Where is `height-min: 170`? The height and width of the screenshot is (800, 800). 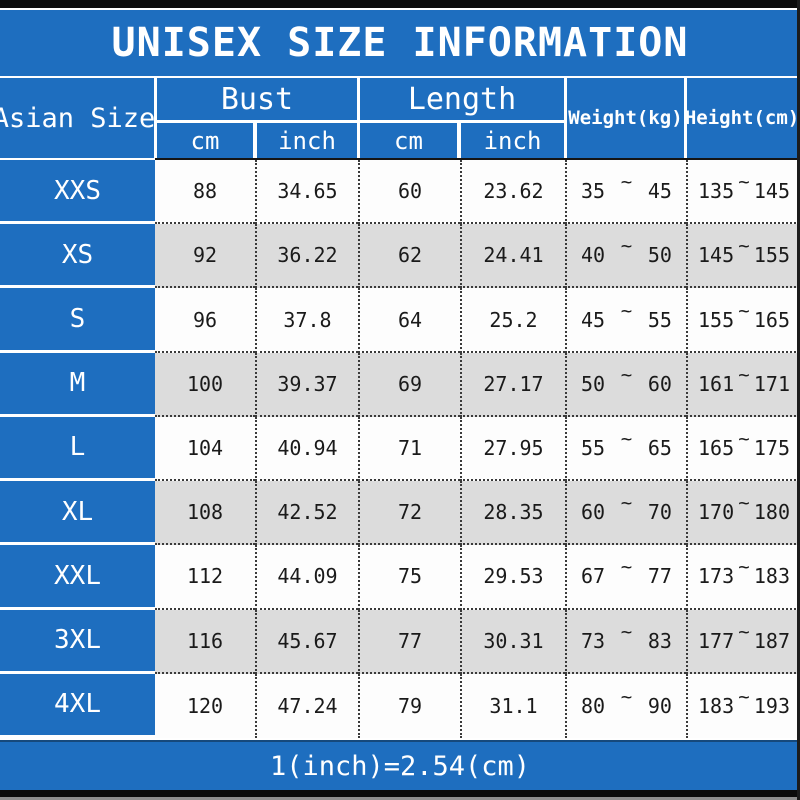
height-min: 170 is located at coordinates (716, 512).